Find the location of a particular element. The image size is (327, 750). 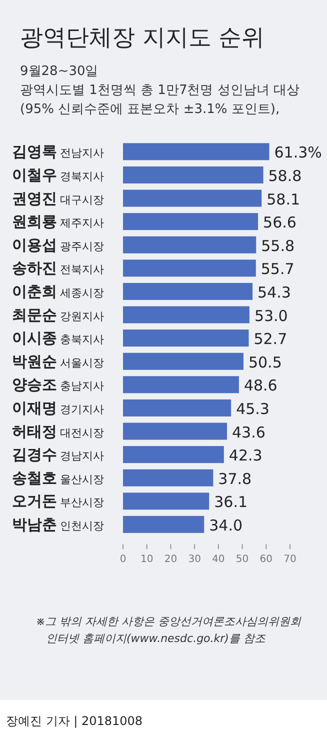

y-tick-label: 박원순 서울시장 is located at coordinates (58, 361).